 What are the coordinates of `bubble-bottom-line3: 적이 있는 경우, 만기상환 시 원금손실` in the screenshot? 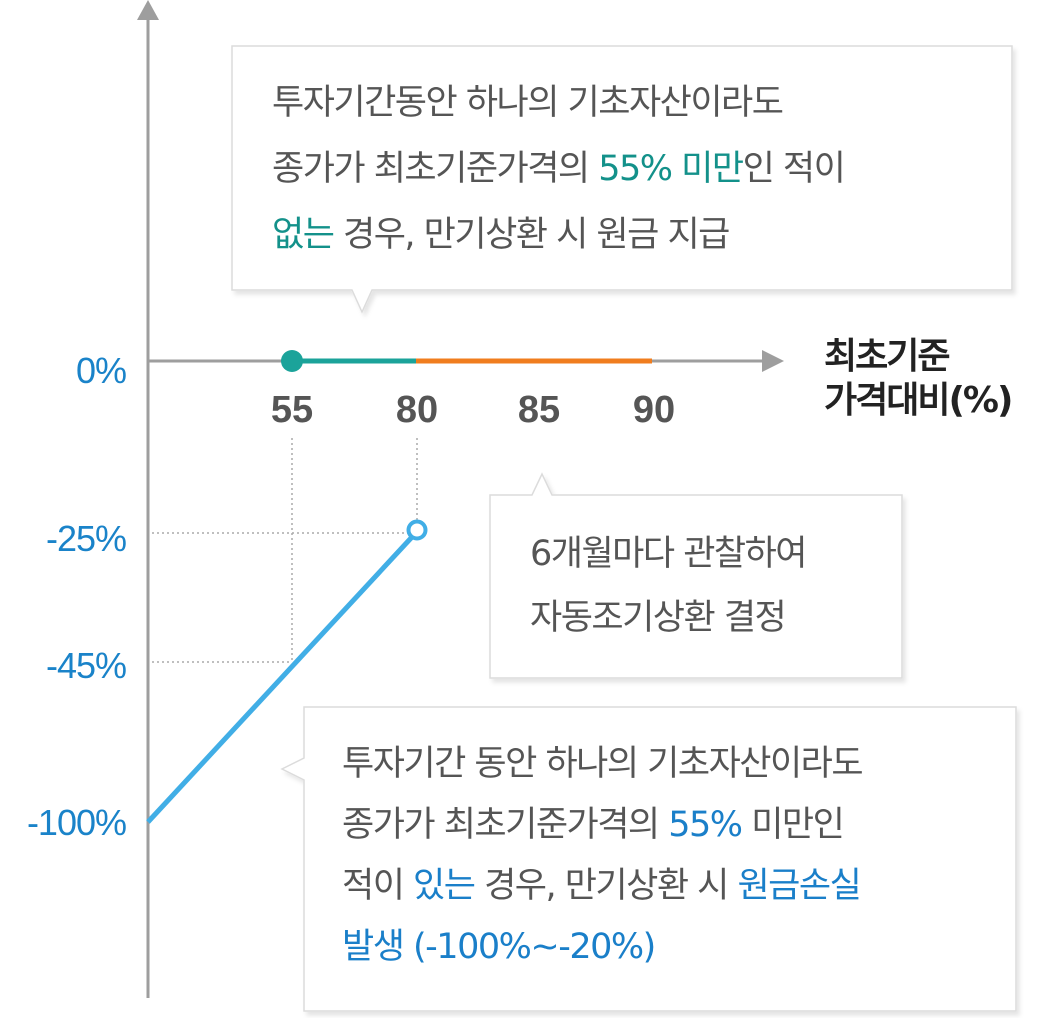 It's located at (602, 886).